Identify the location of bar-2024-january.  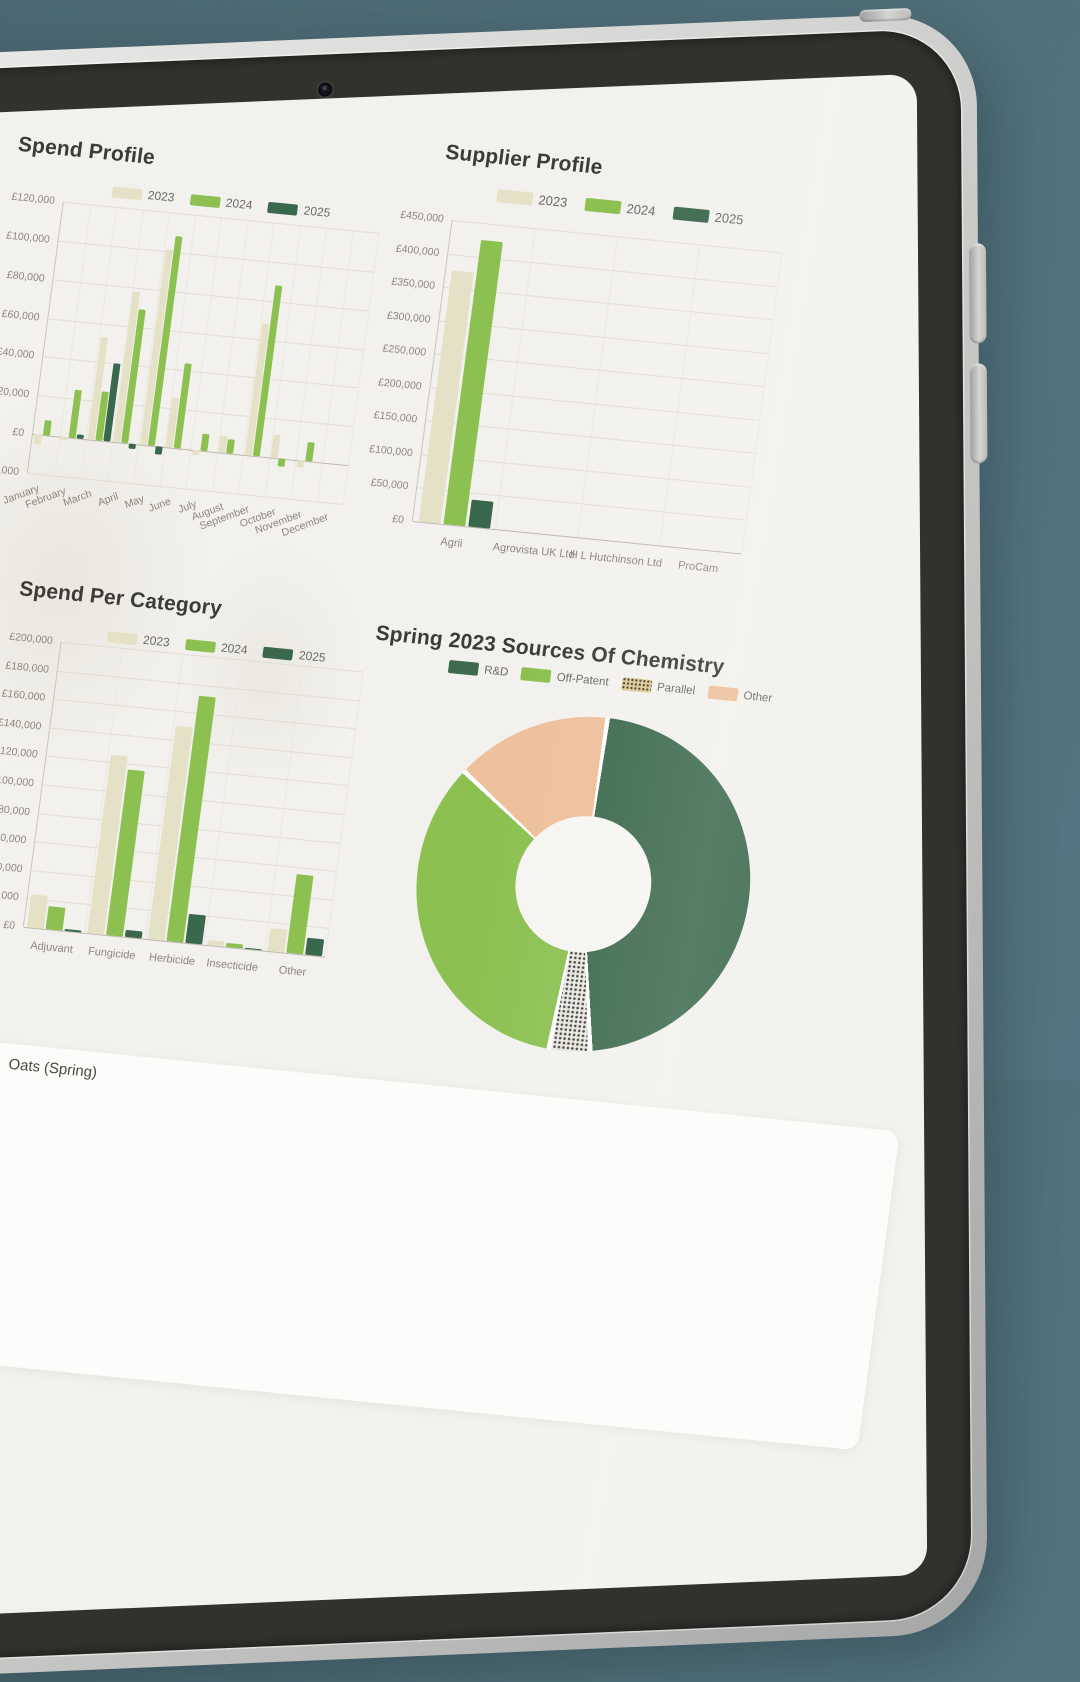
(47, 427).